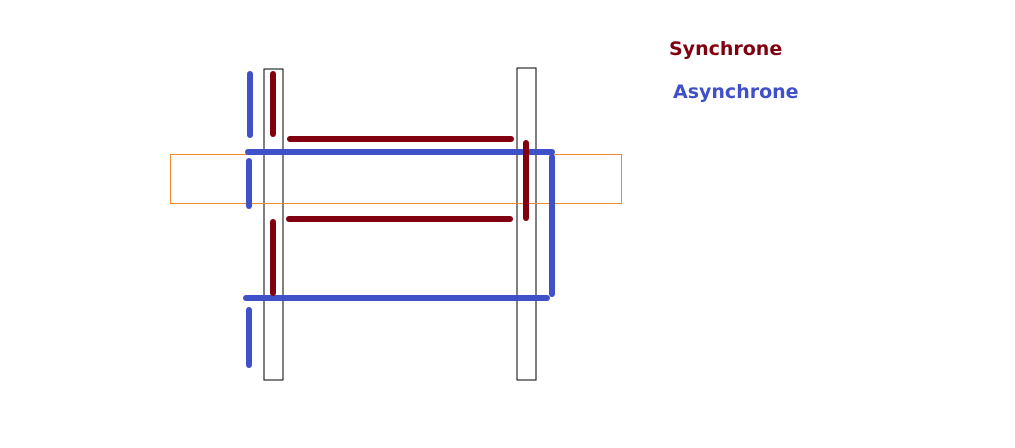  What do you see at coordinates (526, 224) in the screenshot?
I see `right-frame-bar` at bounding box center [526, 224].